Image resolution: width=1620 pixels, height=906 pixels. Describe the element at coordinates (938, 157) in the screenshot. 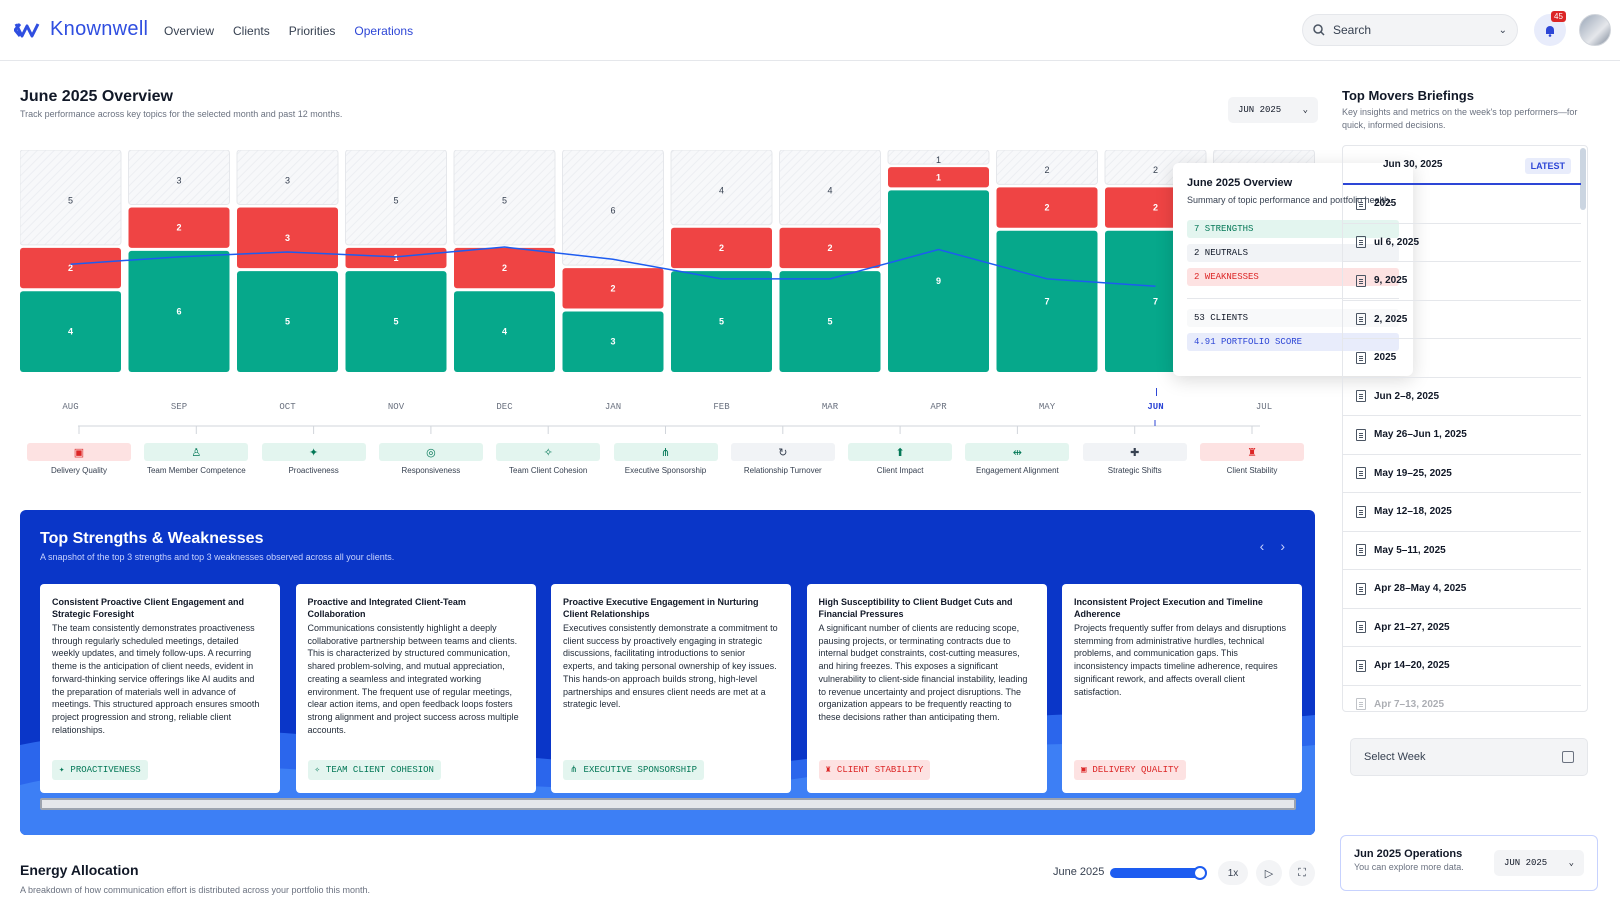

I see `bar-neutral-apr` at that location.